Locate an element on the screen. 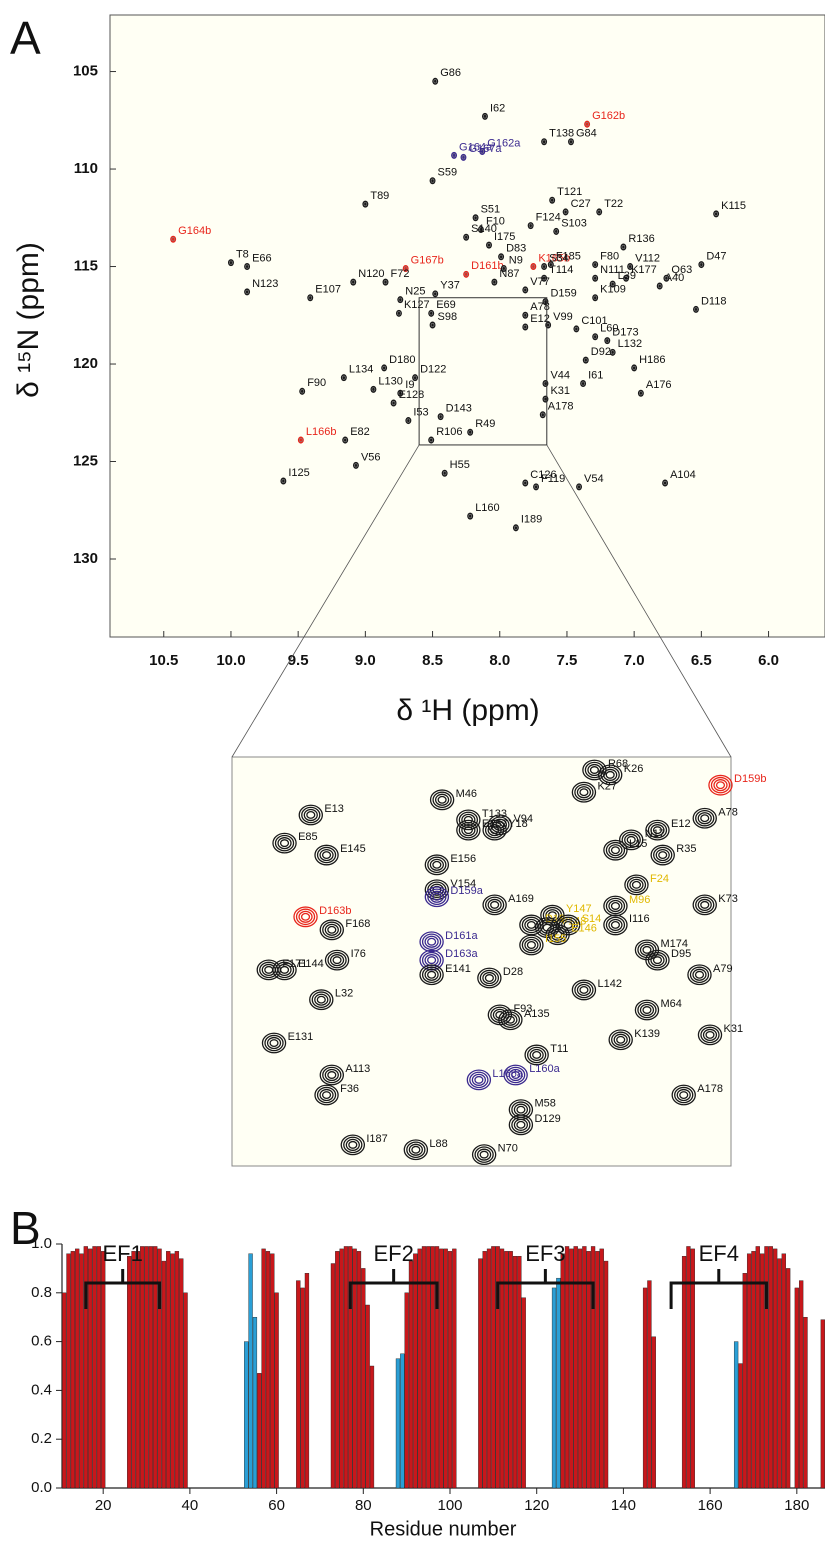 The image size is (825, 1550). peak-label: D159a is located at coordinates (466, 891).